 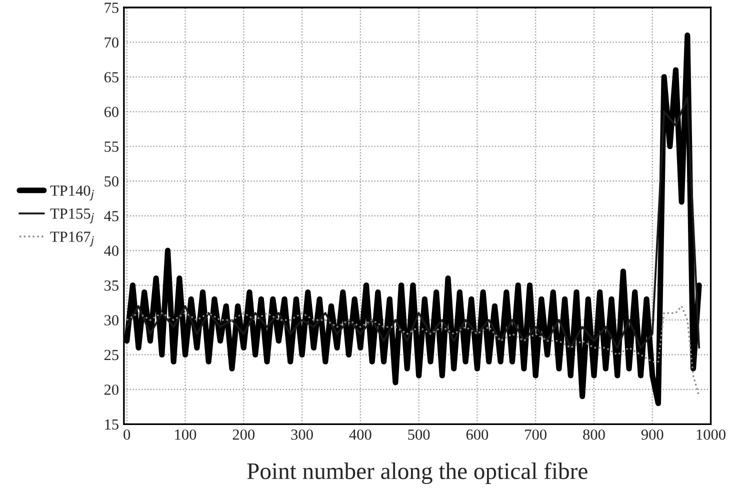 What do you see at coordinates (477, 434) in the screenshot?
I see `x-tick-label: 600` at bounding box center [477, 434].